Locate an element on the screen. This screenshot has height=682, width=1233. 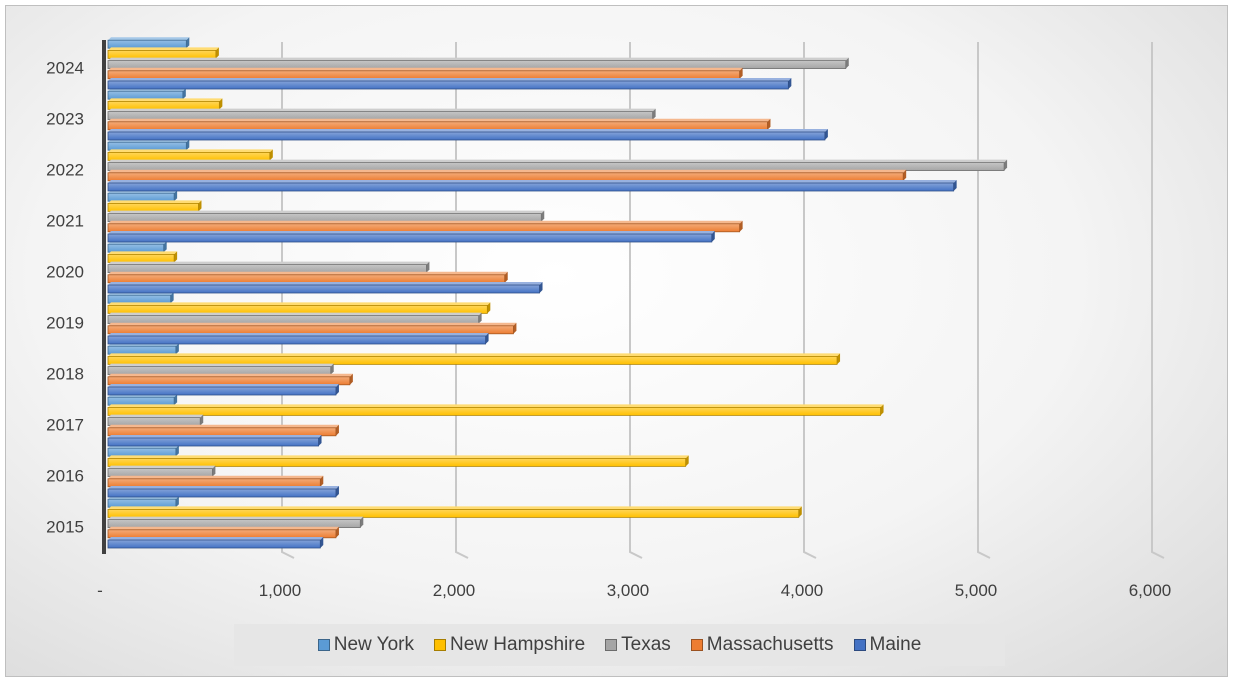
bar-maine-2023 is located at coordinates (466, 136).